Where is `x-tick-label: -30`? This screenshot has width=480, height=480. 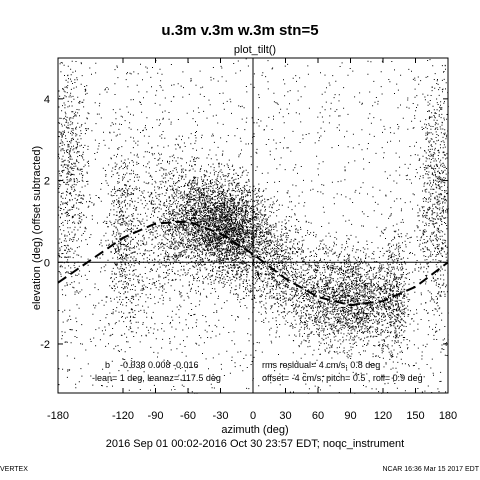
x-tick-label: -30 is located at coordinates (221, 416).